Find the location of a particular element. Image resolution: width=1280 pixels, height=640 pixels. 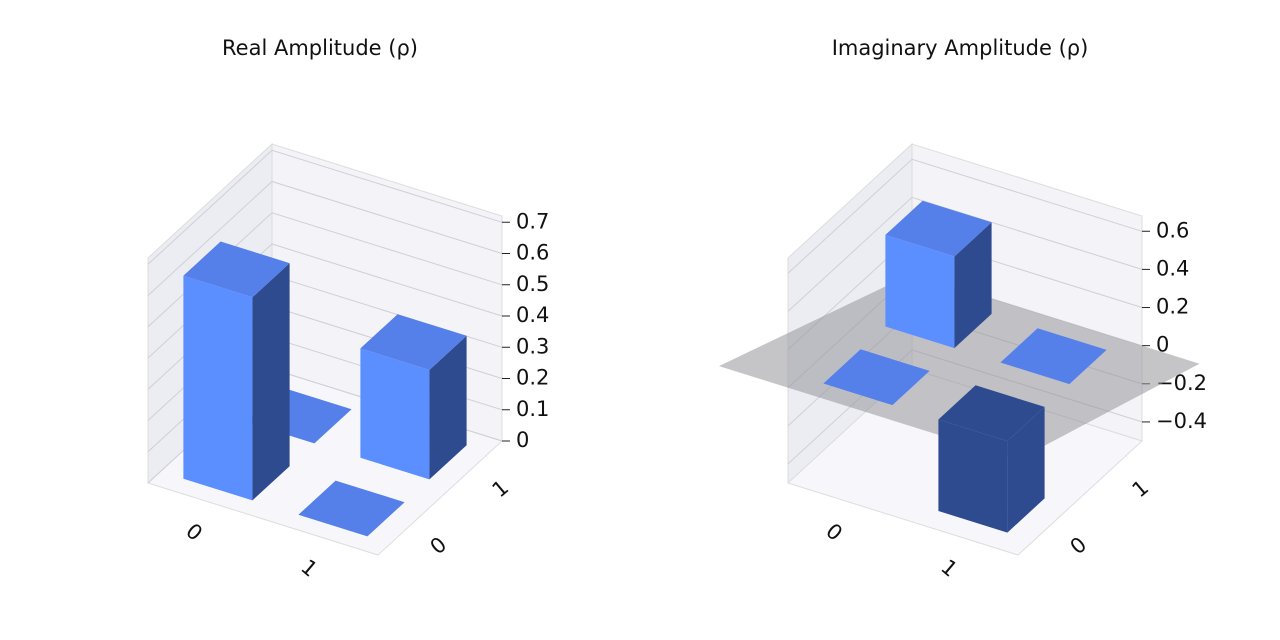

zero-plane is located at coordinates (959, 366).